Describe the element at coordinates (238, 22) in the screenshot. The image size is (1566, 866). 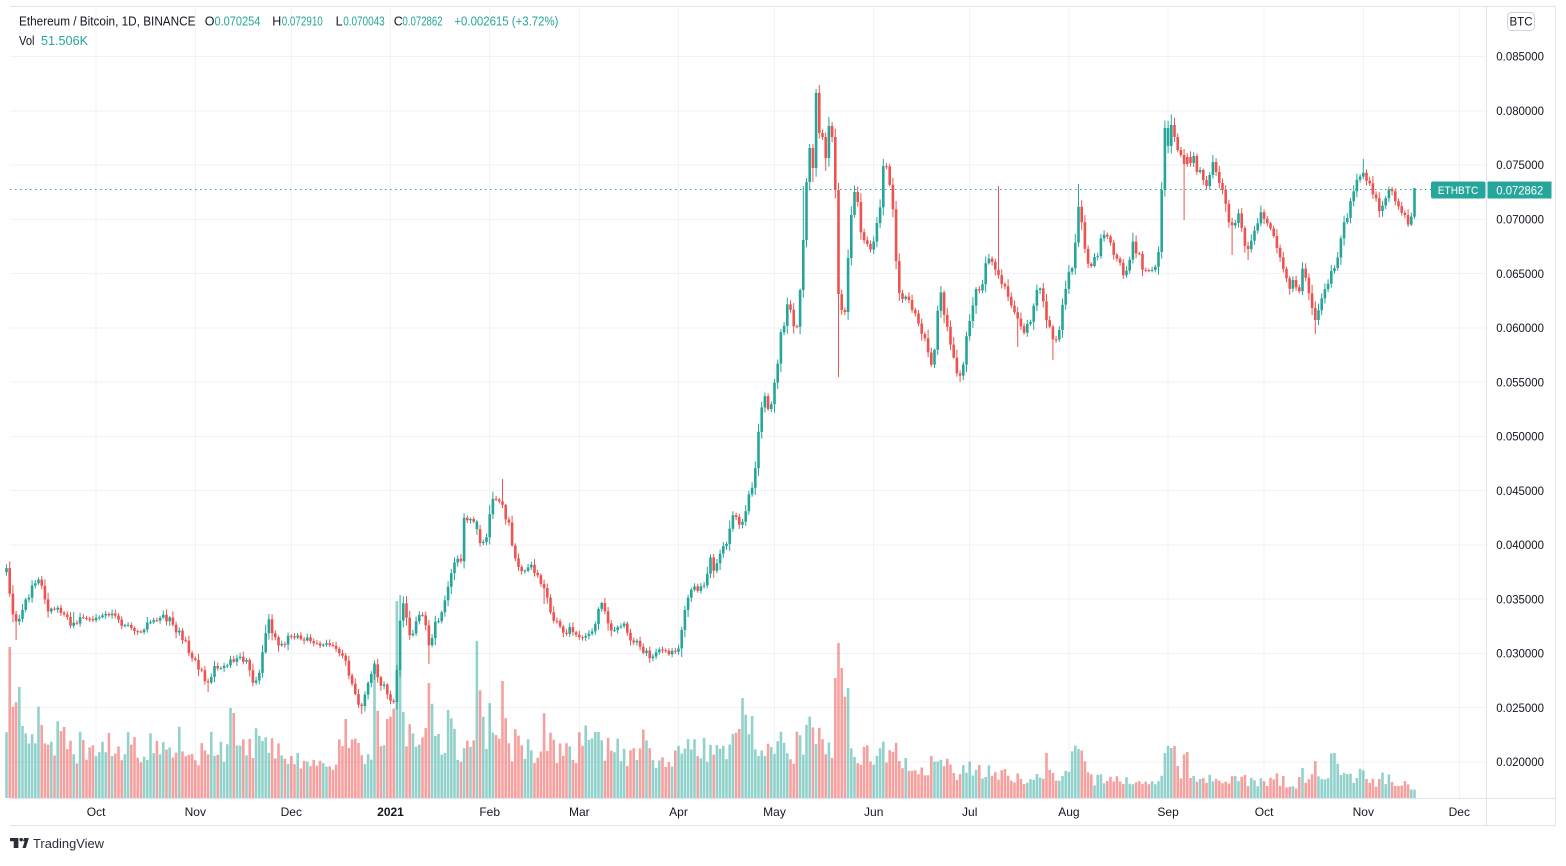
I see `svg-text: 0.070254` at that location.